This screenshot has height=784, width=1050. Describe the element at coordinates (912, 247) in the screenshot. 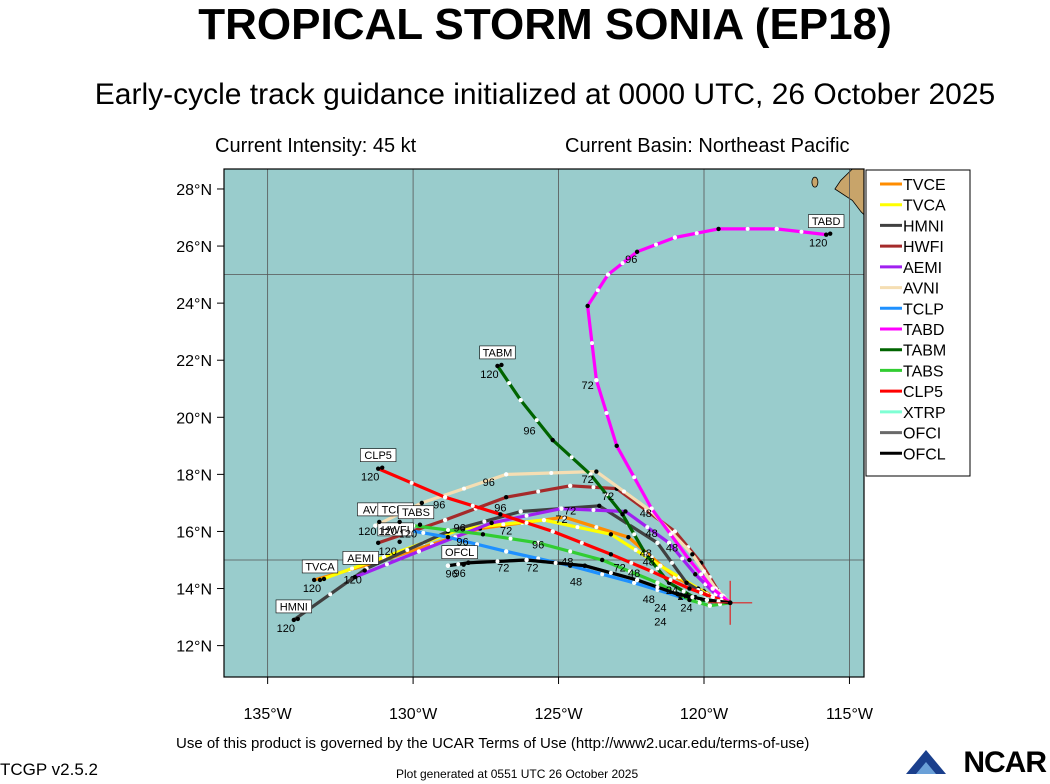

I see `legend-item-hwfi: HWFI` at that location.